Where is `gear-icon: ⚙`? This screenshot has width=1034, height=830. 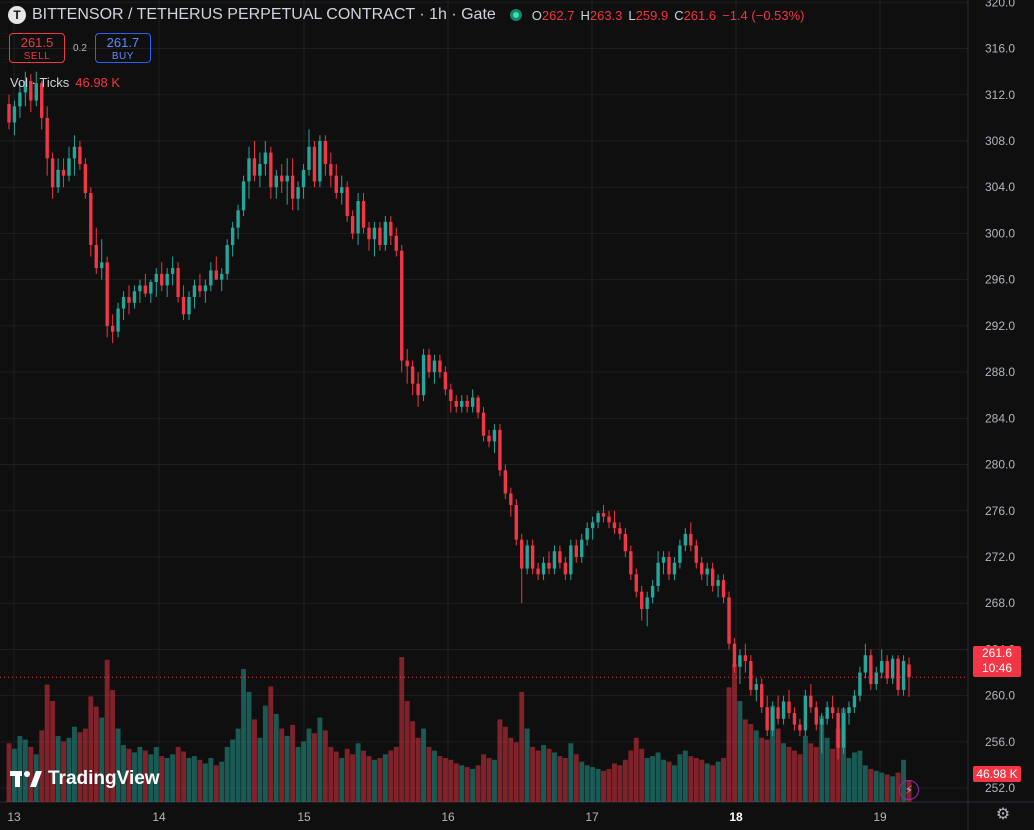
gear-icon: ⚙ is located at coordinates (1003, 814).